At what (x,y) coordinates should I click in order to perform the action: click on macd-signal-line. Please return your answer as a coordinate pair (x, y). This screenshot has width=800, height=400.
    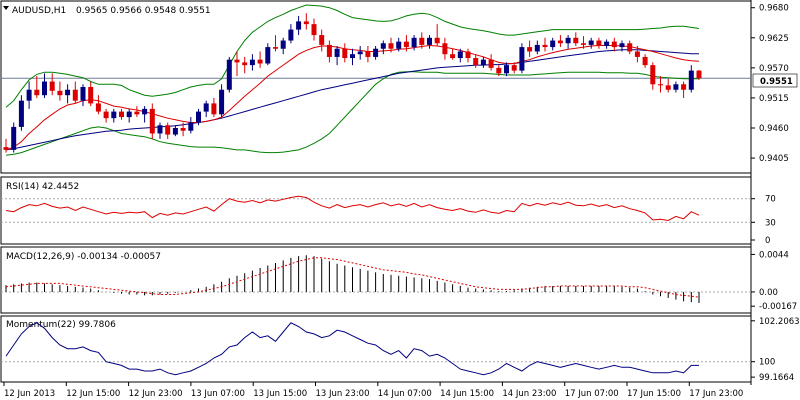
    Looking at the image, I should click on (352, 277).